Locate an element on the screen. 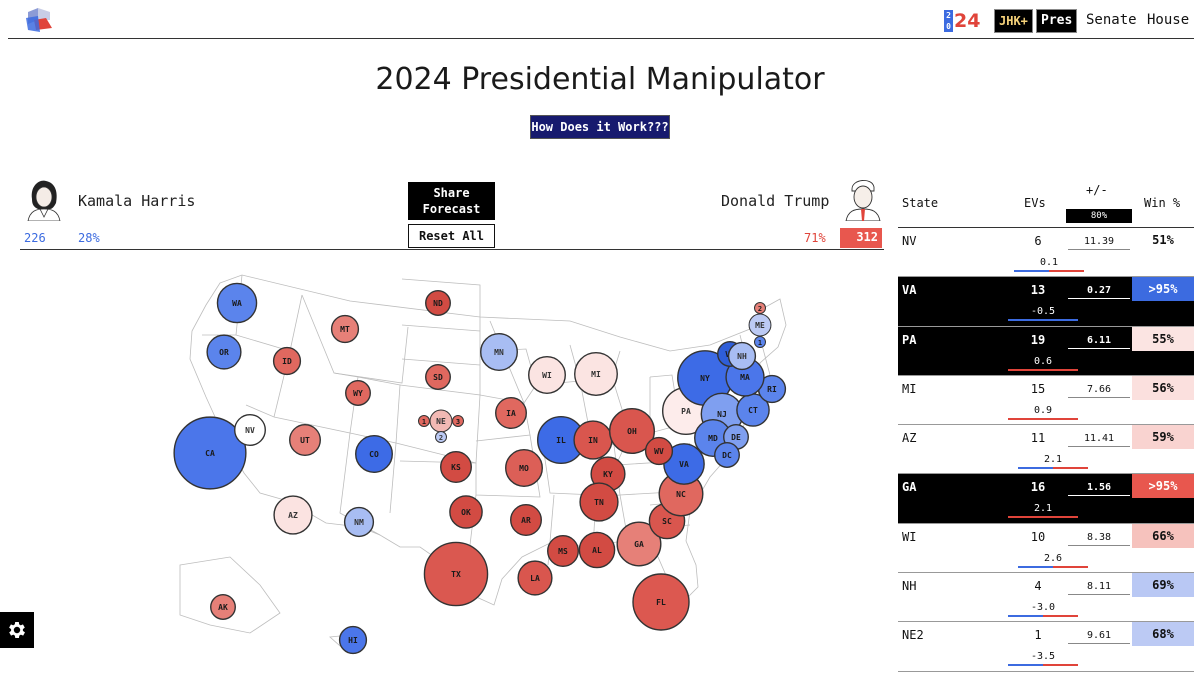 This screenshot has width=1200, height=680. state-bubble-nm: NM is located at coordinates (359, 522).